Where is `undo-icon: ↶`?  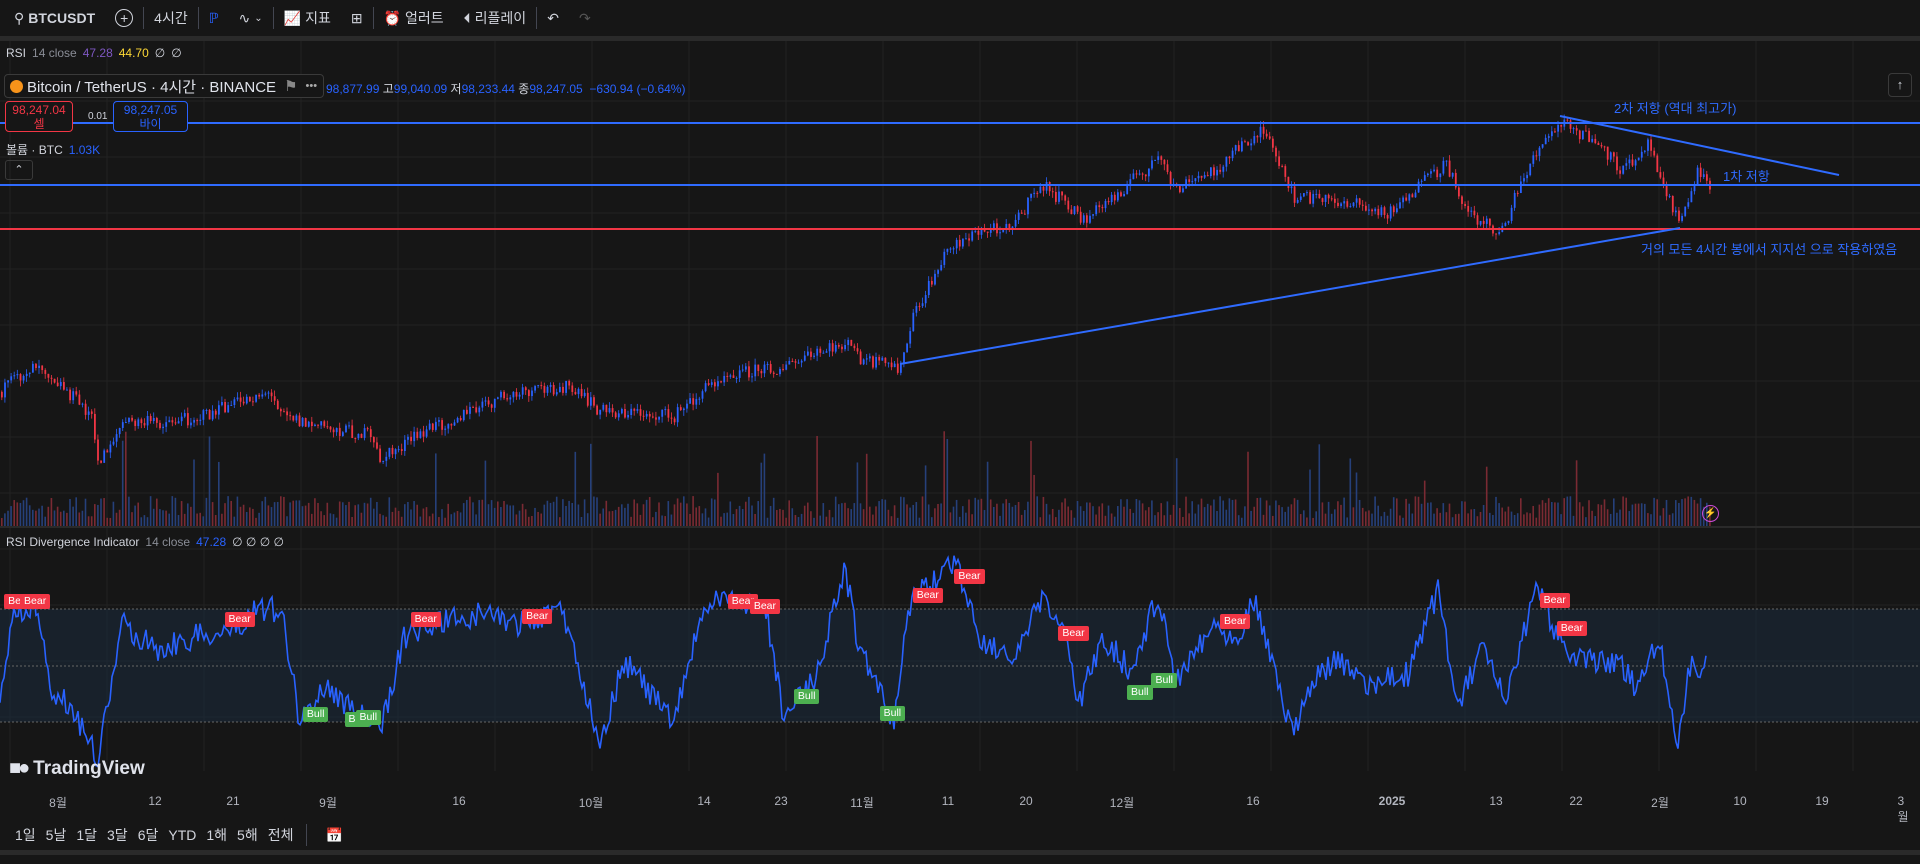 undo-icon: ↶ is located at coordinates (553, 17).